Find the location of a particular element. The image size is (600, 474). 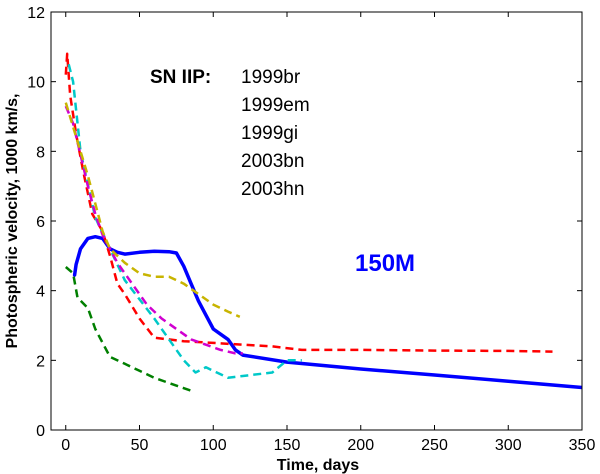

y-tick-label: 12 is located at coordinates (36, 13).